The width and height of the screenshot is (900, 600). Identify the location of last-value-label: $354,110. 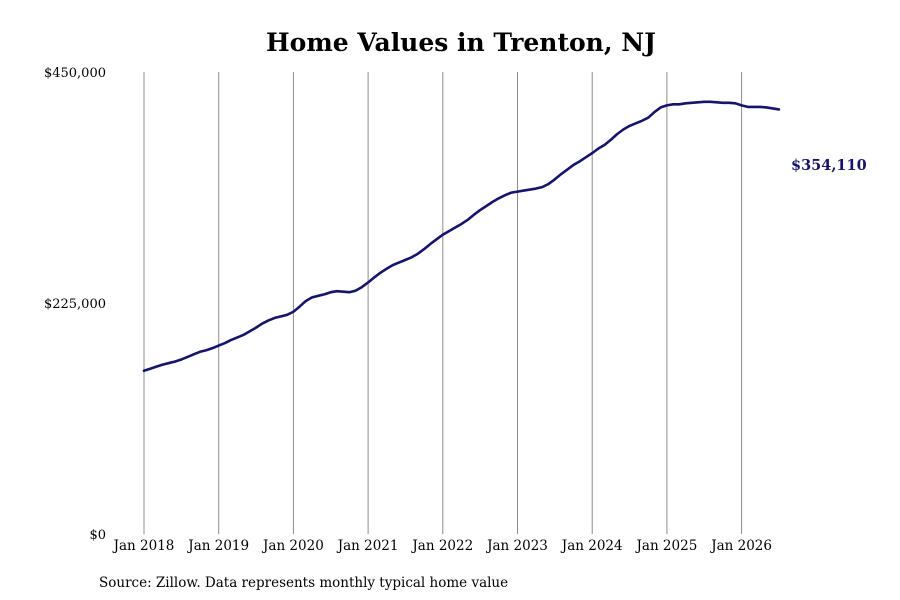
(829, 165).